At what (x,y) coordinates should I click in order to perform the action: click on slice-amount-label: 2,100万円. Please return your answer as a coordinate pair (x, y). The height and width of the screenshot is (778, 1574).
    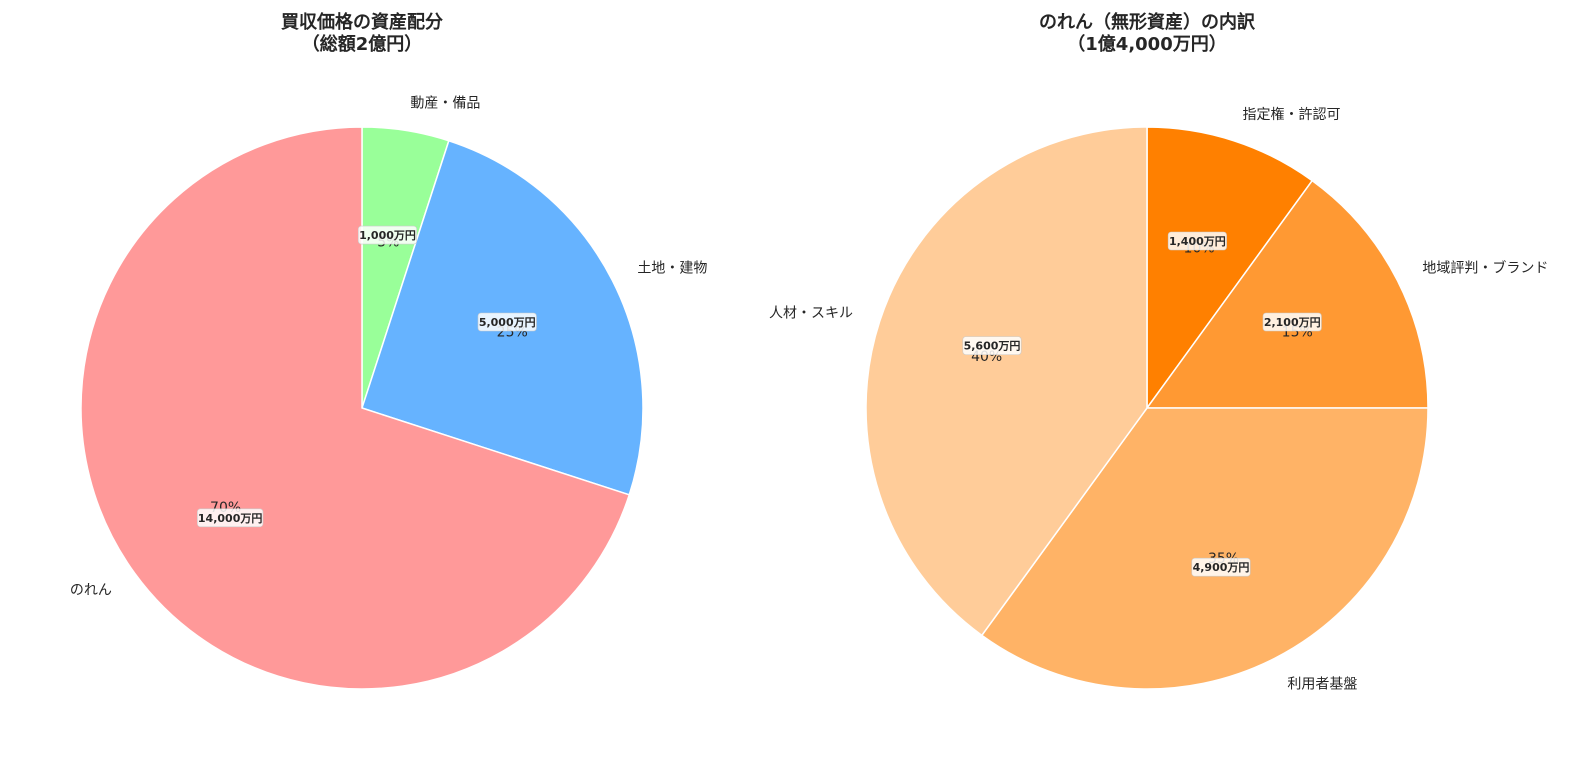
    Looking at the image, I should click on (1292, 322).